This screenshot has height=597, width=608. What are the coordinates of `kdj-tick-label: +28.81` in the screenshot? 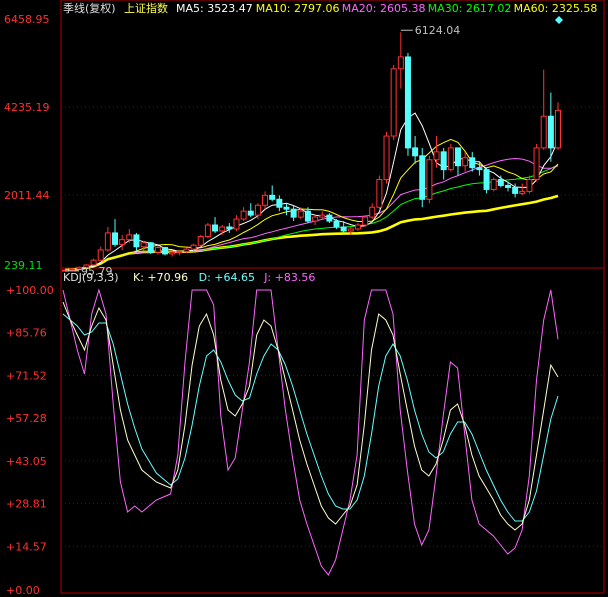 It's located at (26, 504).